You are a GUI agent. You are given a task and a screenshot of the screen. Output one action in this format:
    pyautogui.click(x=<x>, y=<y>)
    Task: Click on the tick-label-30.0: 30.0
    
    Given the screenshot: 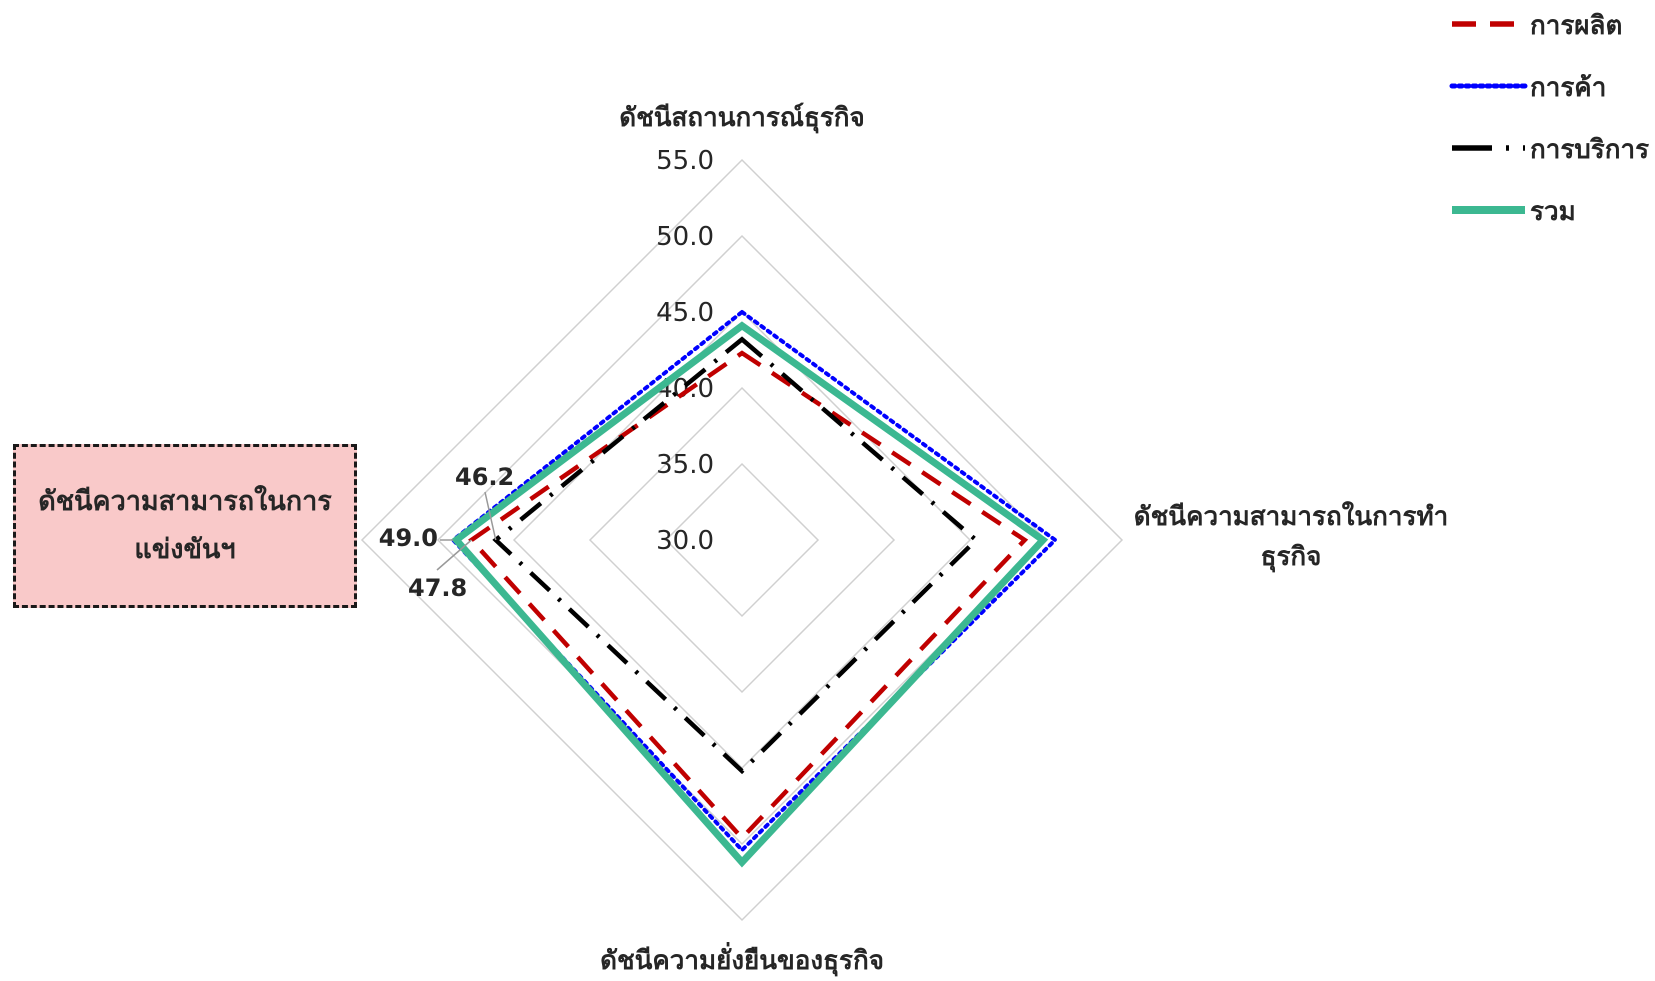 What is the action you would take?
    pyautogui.click(x=685, y=541)
    